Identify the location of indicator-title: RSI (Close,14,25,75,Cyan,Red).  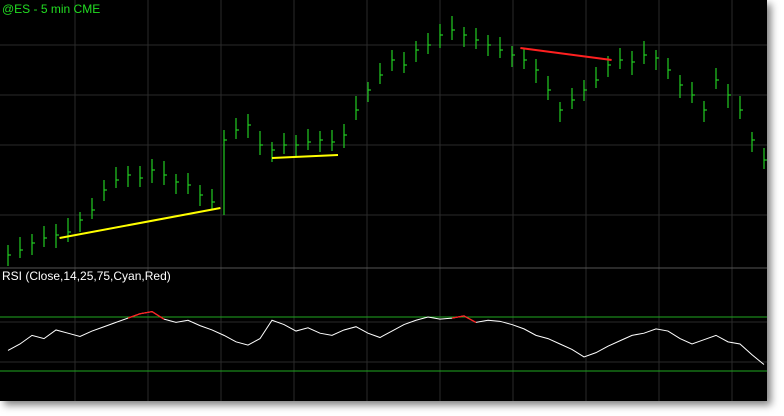
(86, 276).